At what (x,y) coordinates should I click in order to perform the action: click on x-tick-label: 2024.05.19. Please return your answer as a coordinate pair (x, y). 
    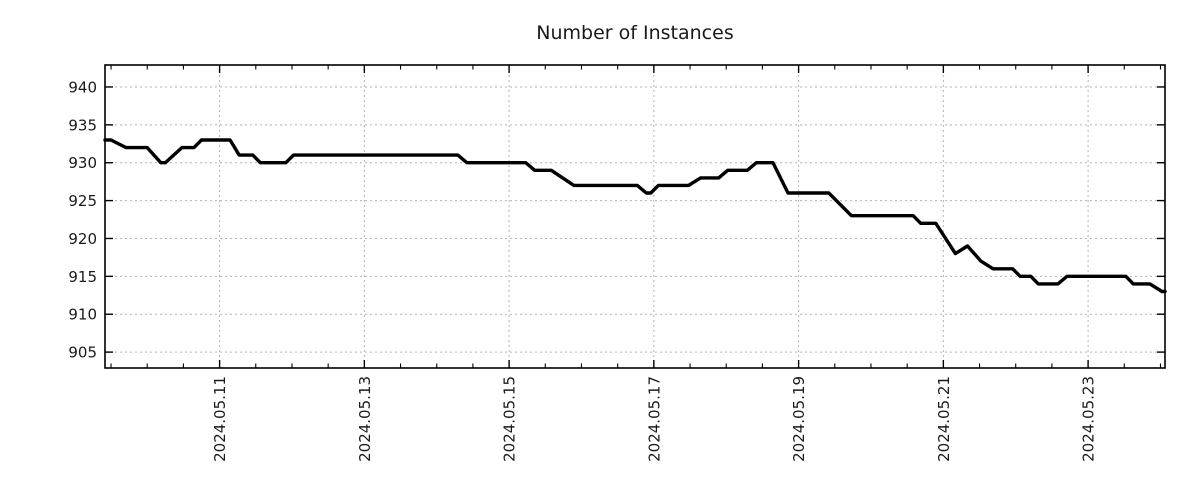
    Looking at the image, I should click on (799, 419).